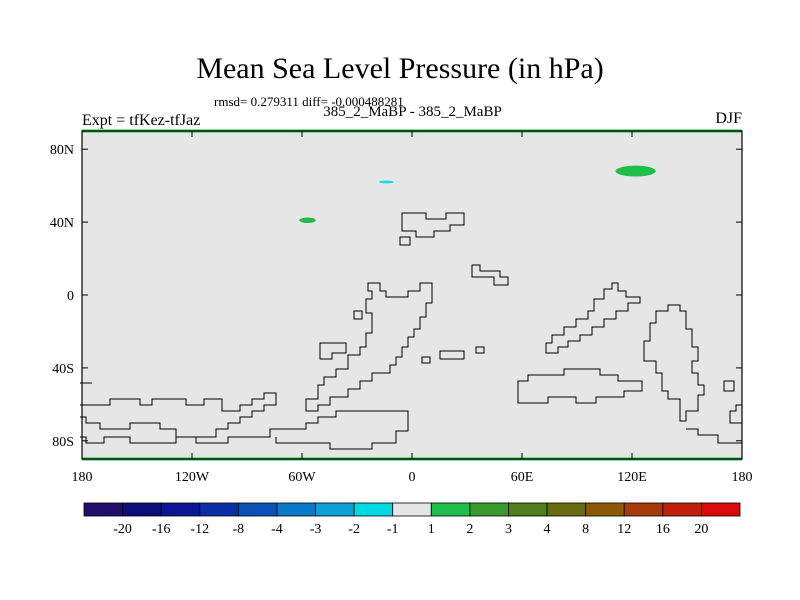 The image size is (800, 600). What do you see at coordinates (663, 529) in the screenshot?
I see `colorbar-label: 16` at bounding box center [663, 529].